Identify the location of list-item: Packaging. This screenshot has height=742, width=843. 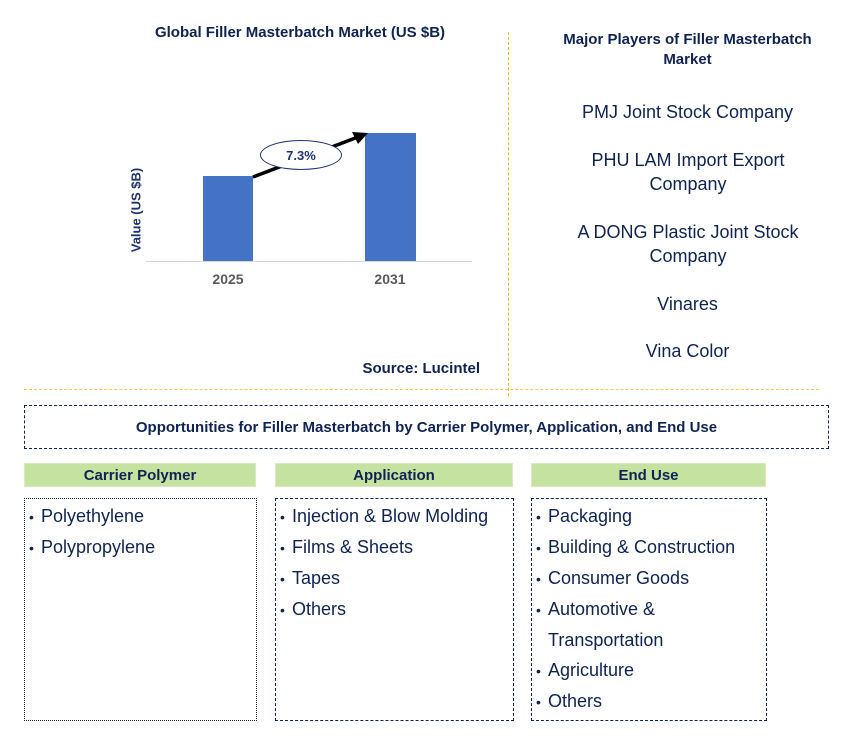
(651, 516).